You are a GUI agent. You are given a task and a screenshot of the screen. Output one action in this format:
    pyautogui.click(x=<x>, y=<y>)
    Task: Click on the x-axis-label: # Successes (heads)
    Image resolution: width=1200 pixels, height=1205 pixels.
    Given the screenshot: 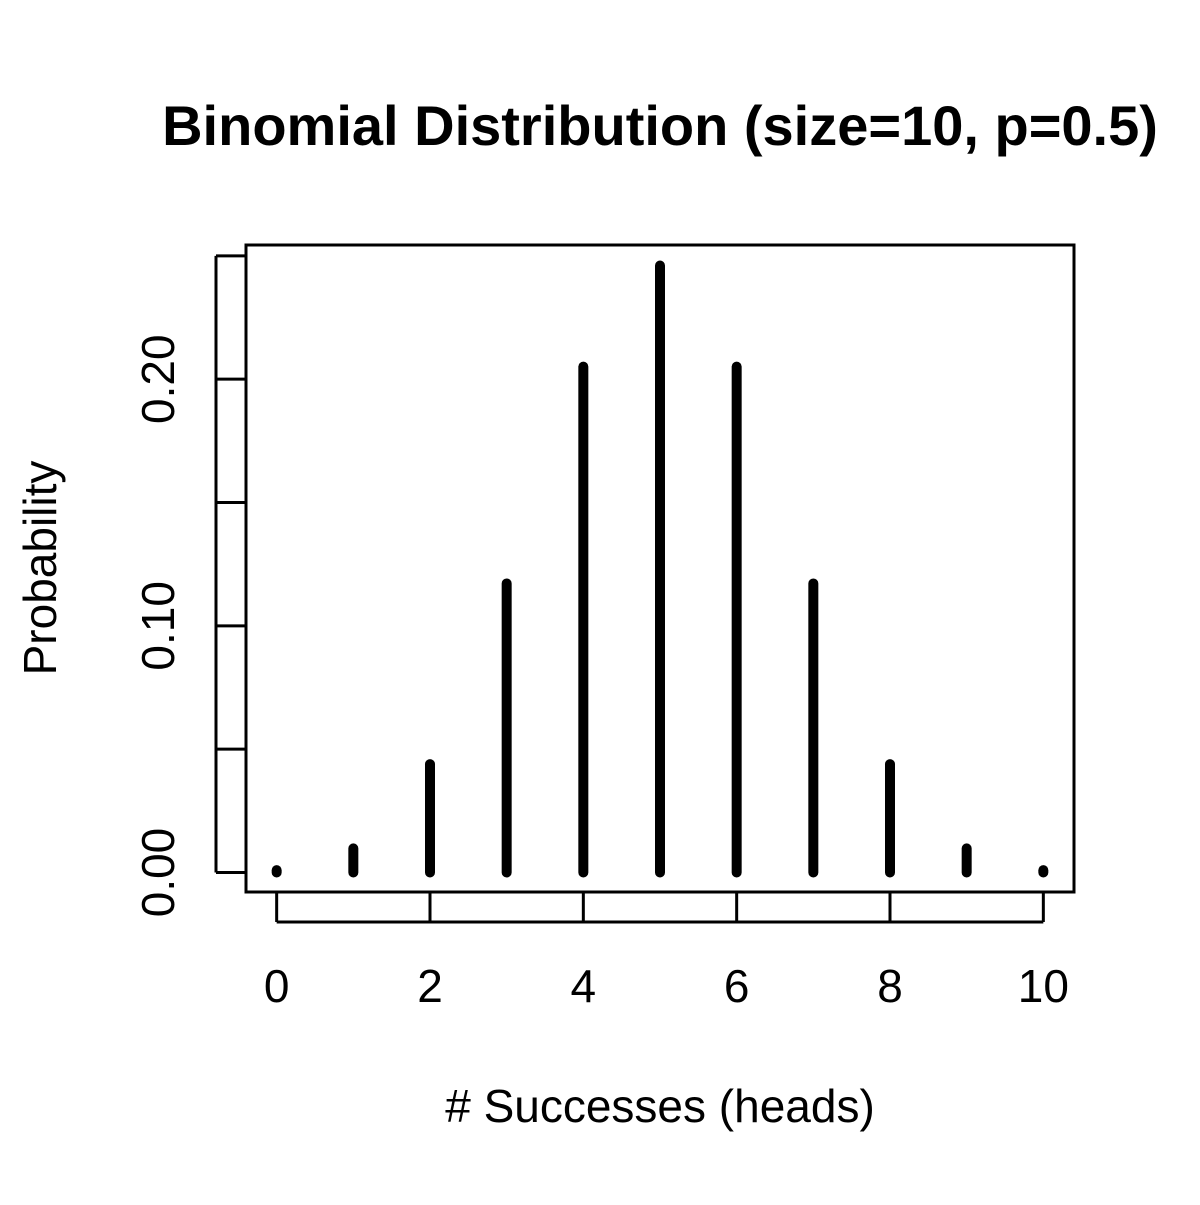 What is the action you would take?
    pyautogui.click(x=660, y=1106)
    